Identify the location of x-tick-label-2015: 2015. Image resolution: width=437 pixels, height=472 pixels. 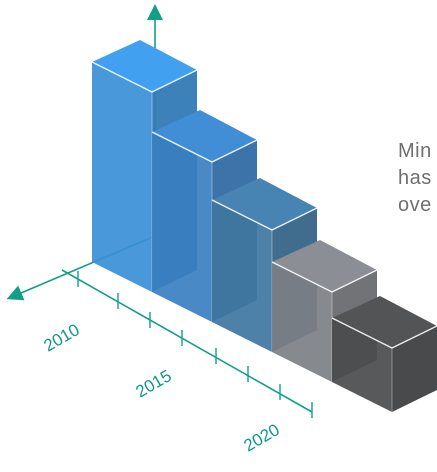
(154, 383).